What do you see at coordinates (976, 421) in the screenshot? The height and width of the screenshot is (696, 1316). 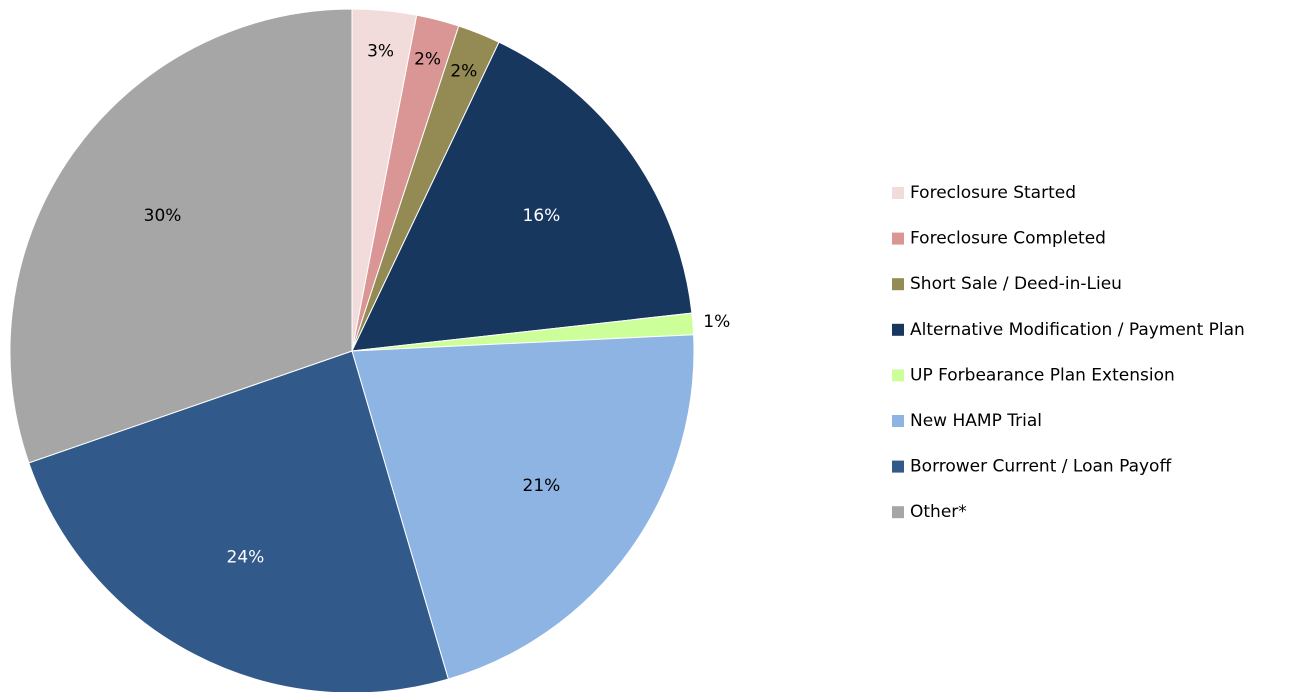 I see `legend-label: New HAMP Trial` at bounding box center [976, 421].